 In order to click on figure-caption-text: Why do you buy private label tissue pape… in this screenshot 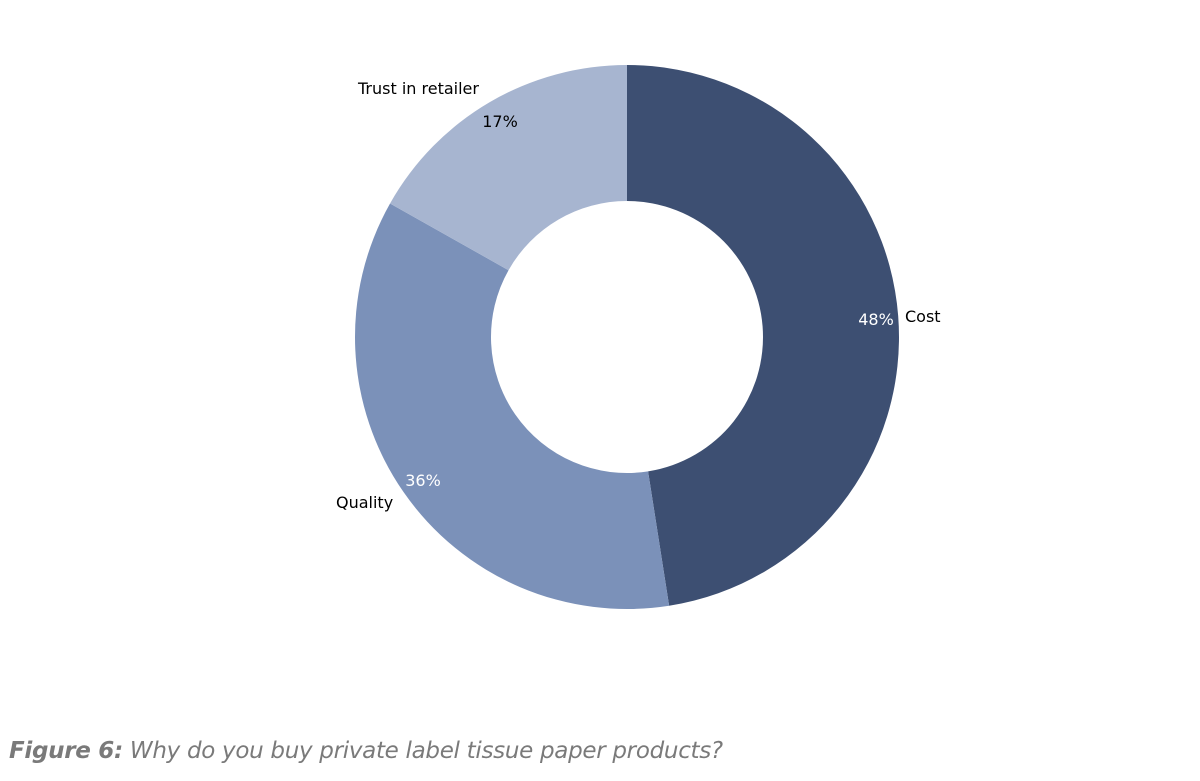, I will do `click(422, 751)`.